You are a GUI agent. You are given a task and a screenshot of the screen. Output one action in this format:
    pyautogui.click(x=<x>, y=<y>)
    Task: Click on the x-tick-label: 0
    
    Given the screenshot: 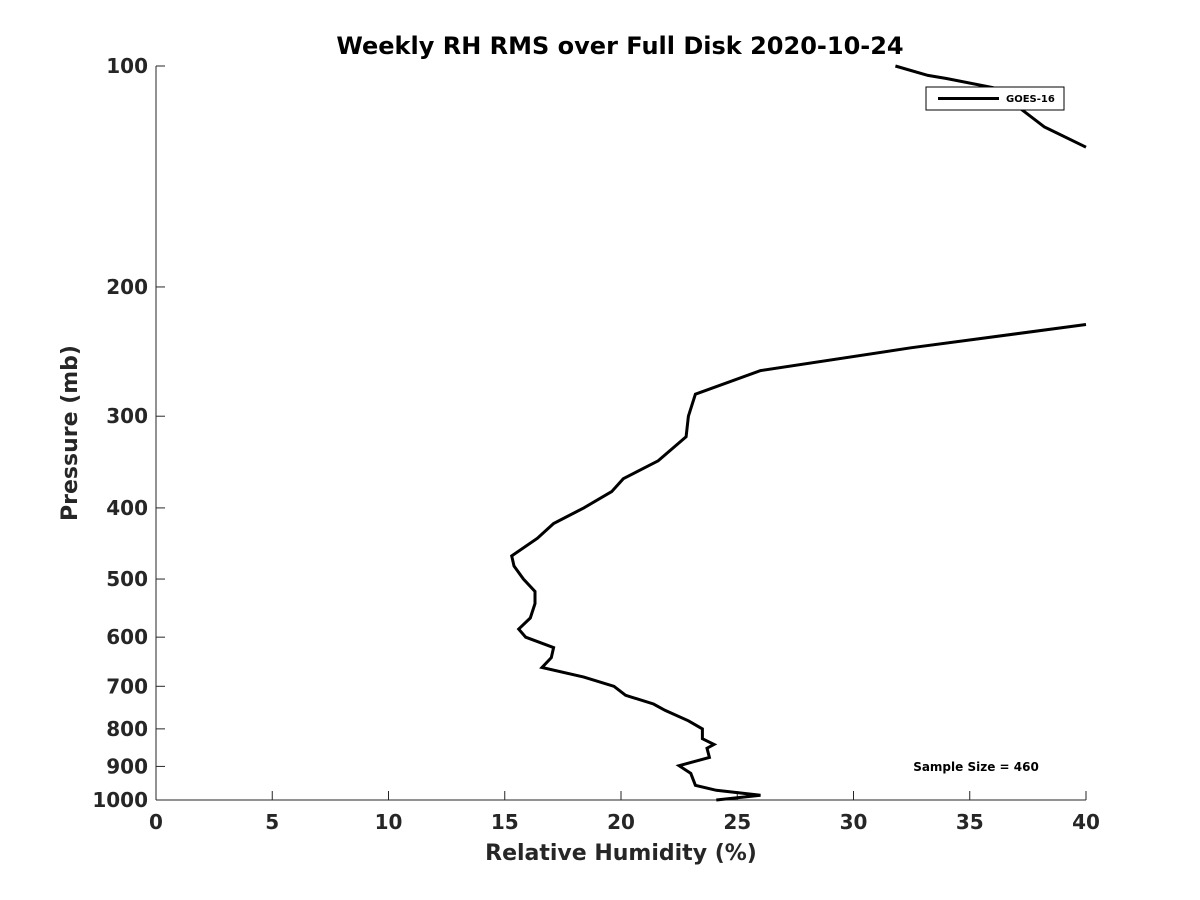 What is the action you would take?
    pyautogui.click(x=156, y=822)
    